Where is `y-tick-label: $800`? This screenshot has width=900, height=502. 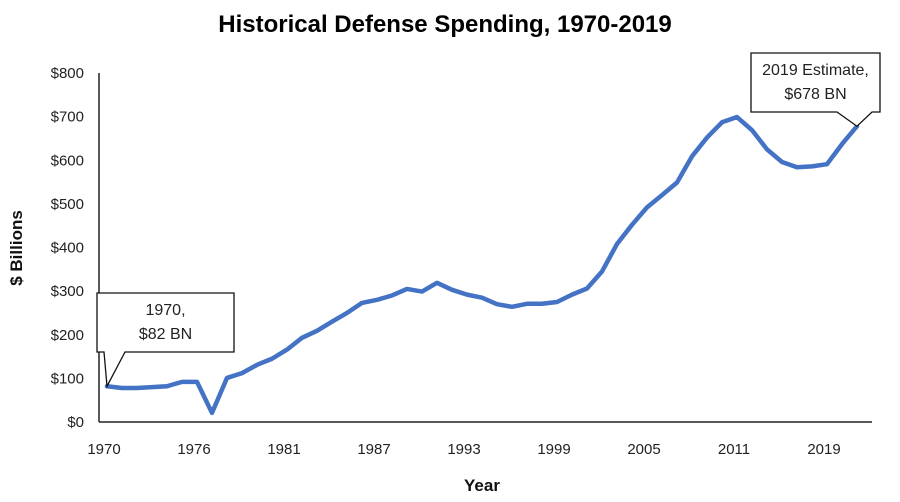 y-tick-label: $800 is located at coordinates (67, 73).